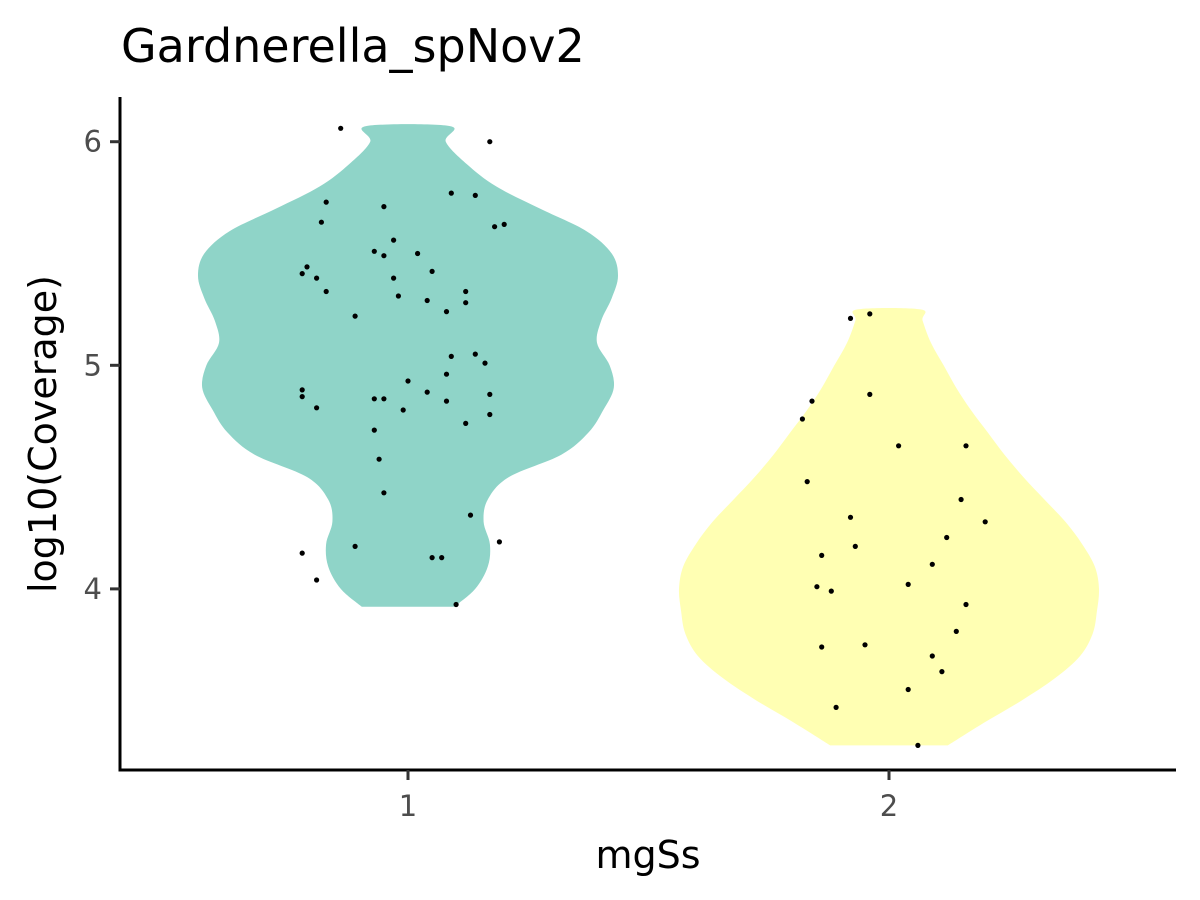 The height and width of the screenshot is (900, 1200). What do you see at coordinates (93, 365) in the screenshot?
I see `y-tick-label: 5` at bounding box center [93, 365].